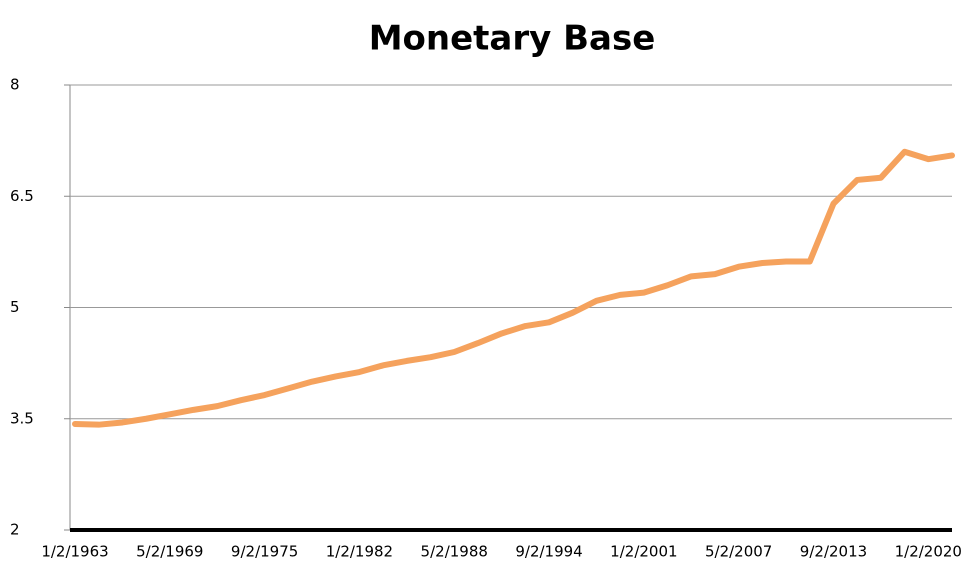 Image resolution: width=972 pixels, height=567 pixels. I want to click on y-tick-label: 5, so click(15, 307).